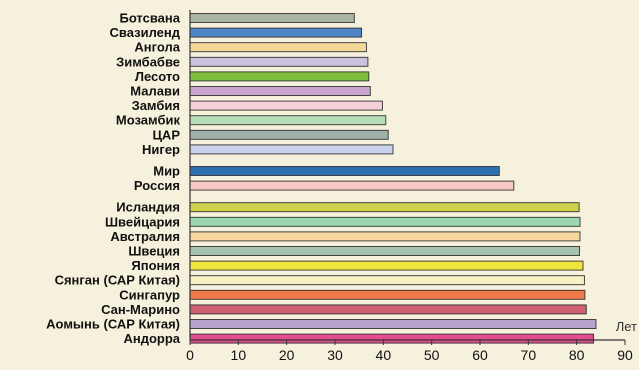 Image resolution: width=639 pixels, height=370 pixels. What do you see at coordinates (626, 326) in the screenshot?
I see `x-axis-unit-label: Лет` at bounding box center [626, 326].